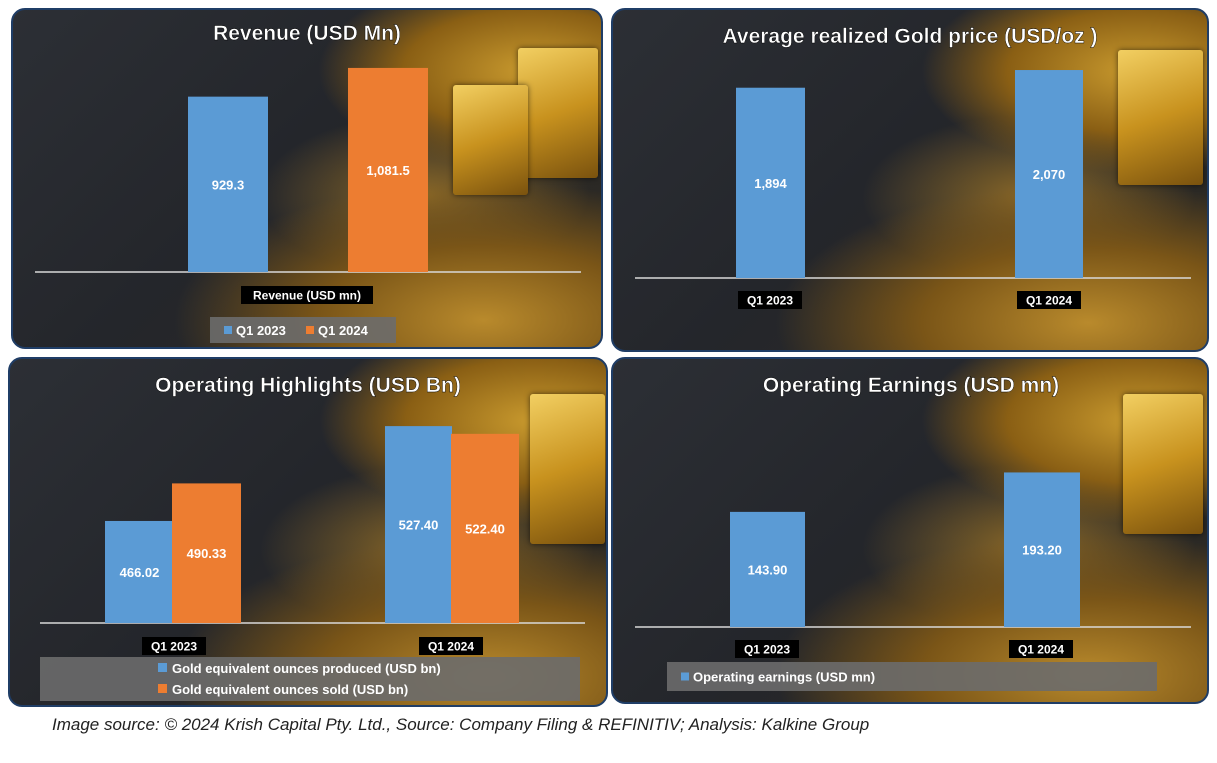 The image size is (1217, 763). I want to click on bar-q1-2023, so click(228, 184).